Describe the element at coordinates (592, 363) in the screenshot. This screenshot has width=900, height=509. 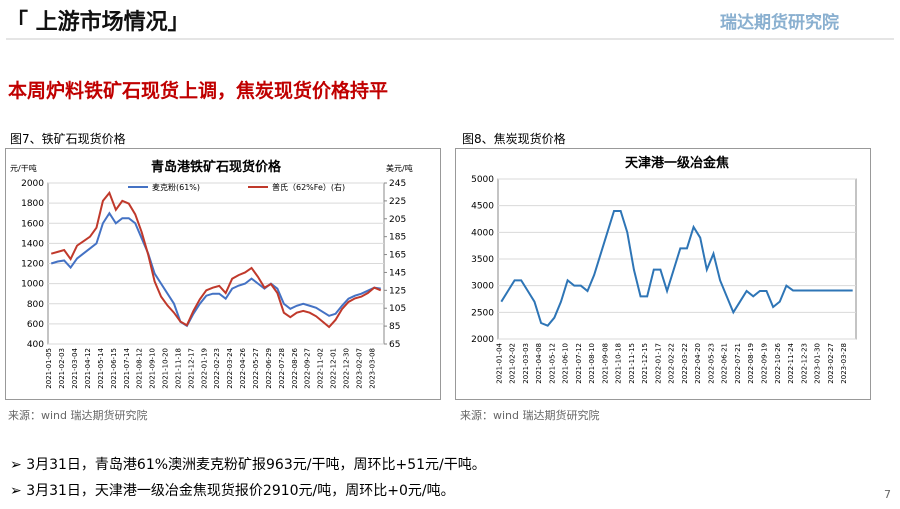
I see `x-tick-label: 2021-08-10` at that location.